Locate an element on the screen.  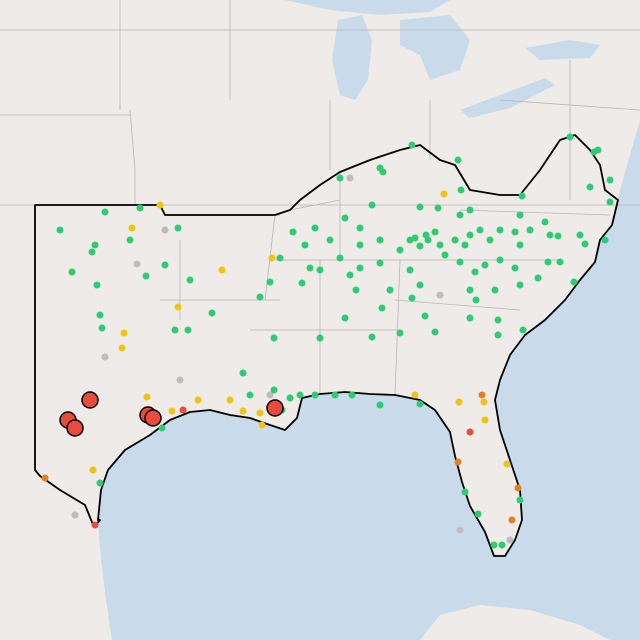
lake-michigan is located at coordinates (352, 57).